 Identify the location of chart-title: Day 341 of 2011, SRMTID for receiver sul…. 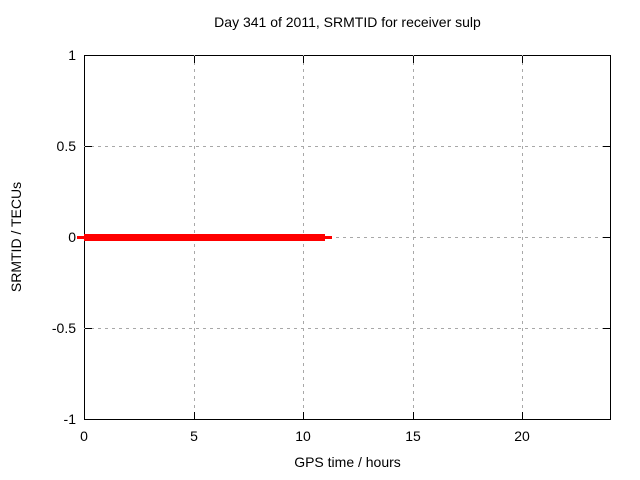
(347, 22).